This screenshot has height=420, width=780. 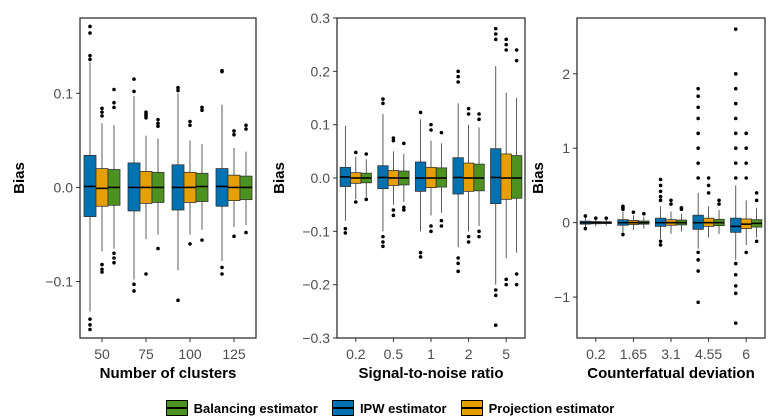 I want to click on x-tick-label: 75, so click(x=146, y=354).